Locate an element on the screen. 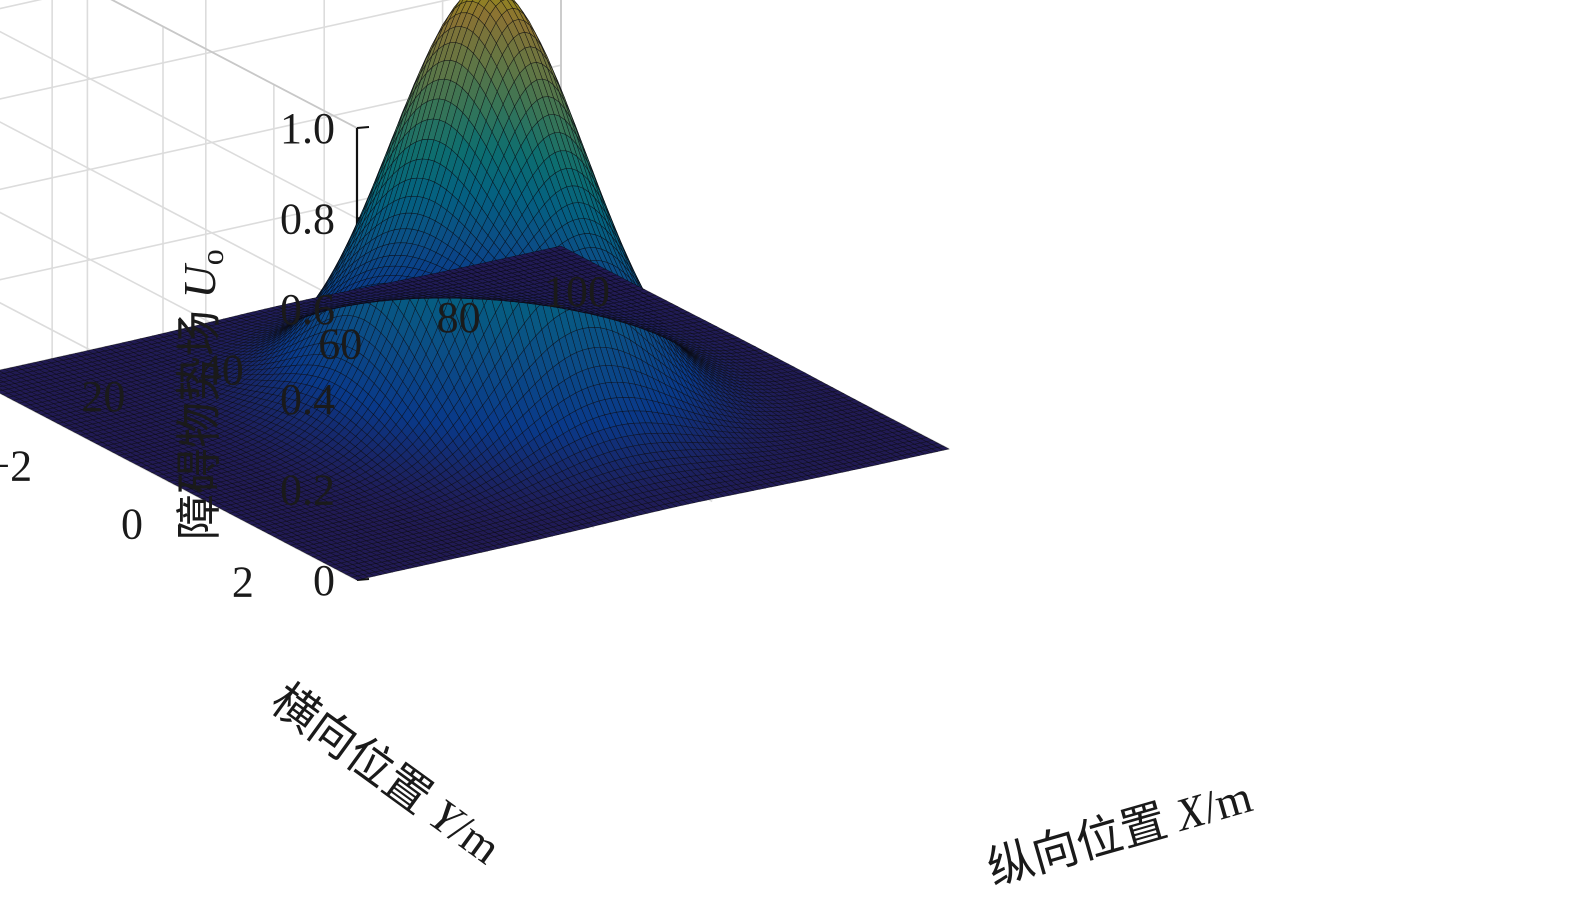 Image resolution: width=1575 pixels, height=907 pixels. grid-line is located at coordinates (225, 50).